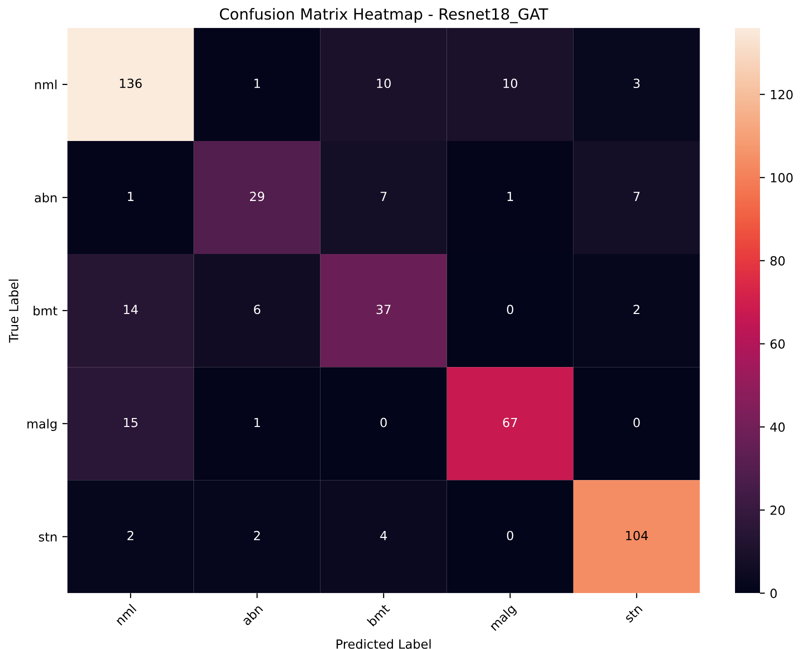  What do you see at coordinates (131, 423) in the screenshot?
I see `data-label: 15` at bounding box center [131, 423].